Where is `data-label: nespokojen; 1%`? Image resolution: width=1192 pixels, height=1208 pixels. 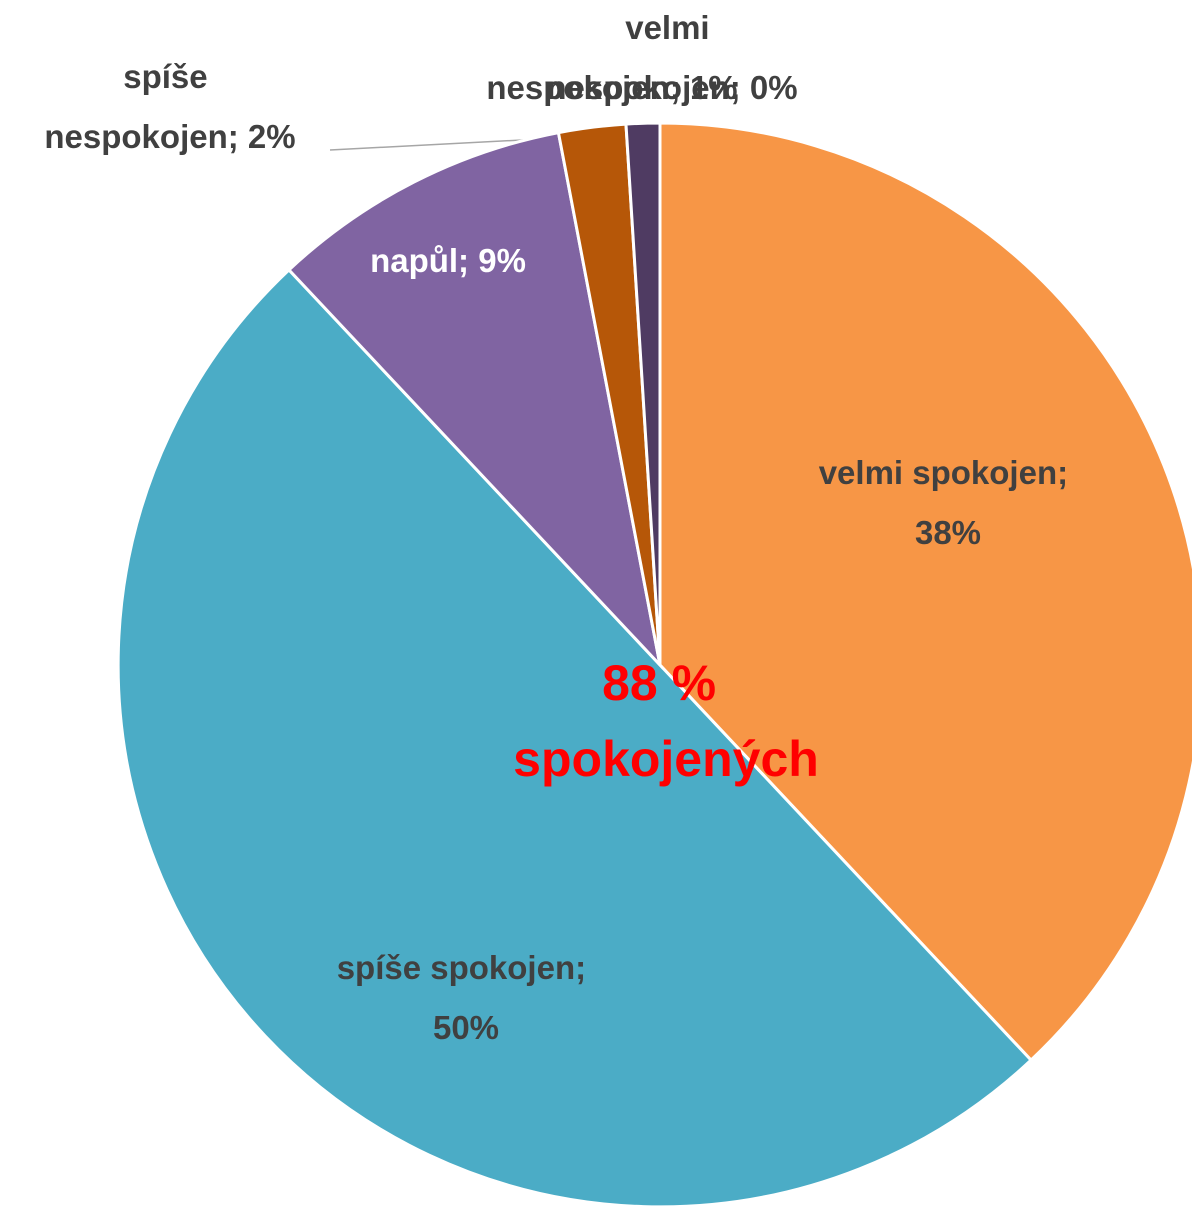 data-label: nespokojen; 1% is located at coordinates (611, 87).